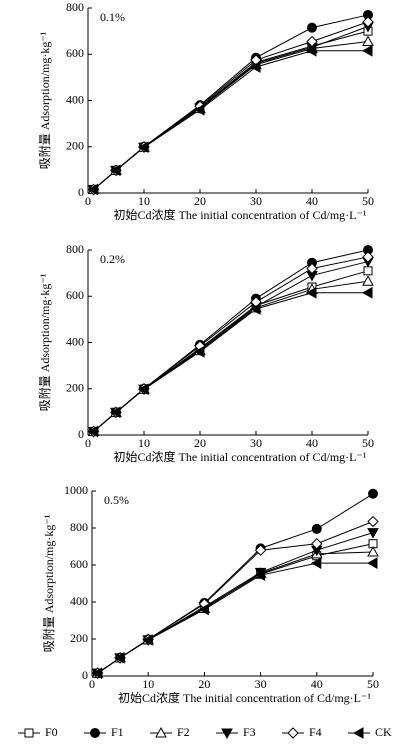 The height and width of the screenshot is (745, 409). Describe the element at coordinates (76, 490) in the screenshot. I see `y-tick-label: 1000` at that location.